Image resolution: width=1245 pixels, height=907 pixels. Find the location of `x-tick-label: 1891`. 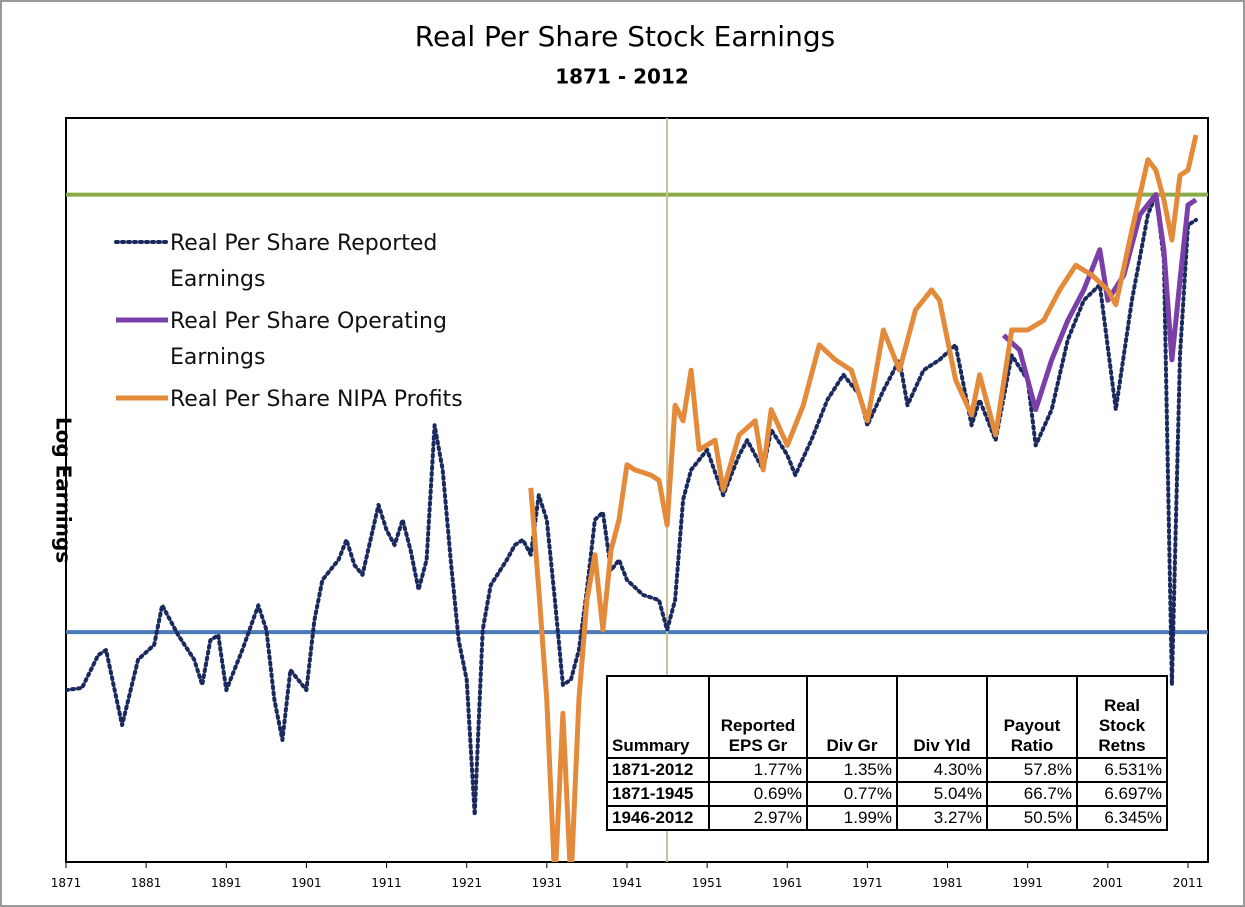

x-tick-label: 1891 is located at coordinates (226, 883).